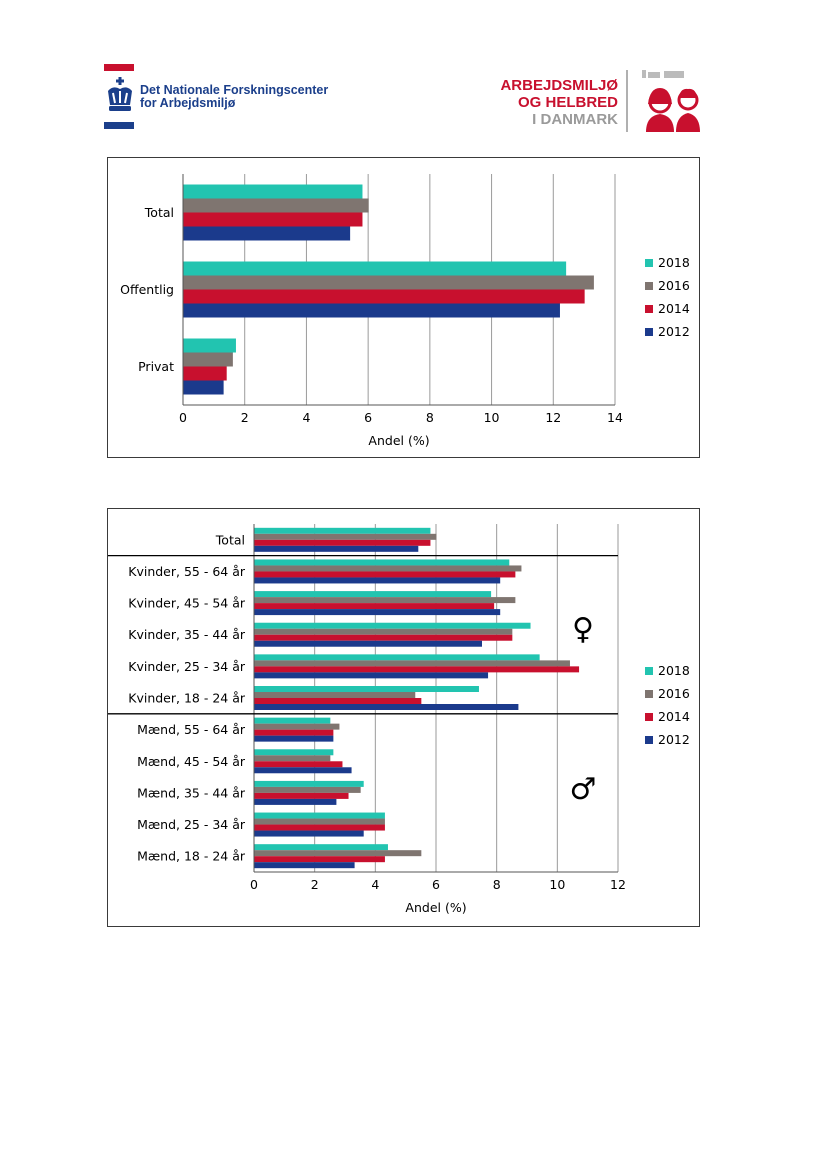 The image size is (827, 1169). What do you see at coordinates (583, 629) in the screenshot?
I see `female-symbol-icon: ♀` at bounding box center [583, 629].